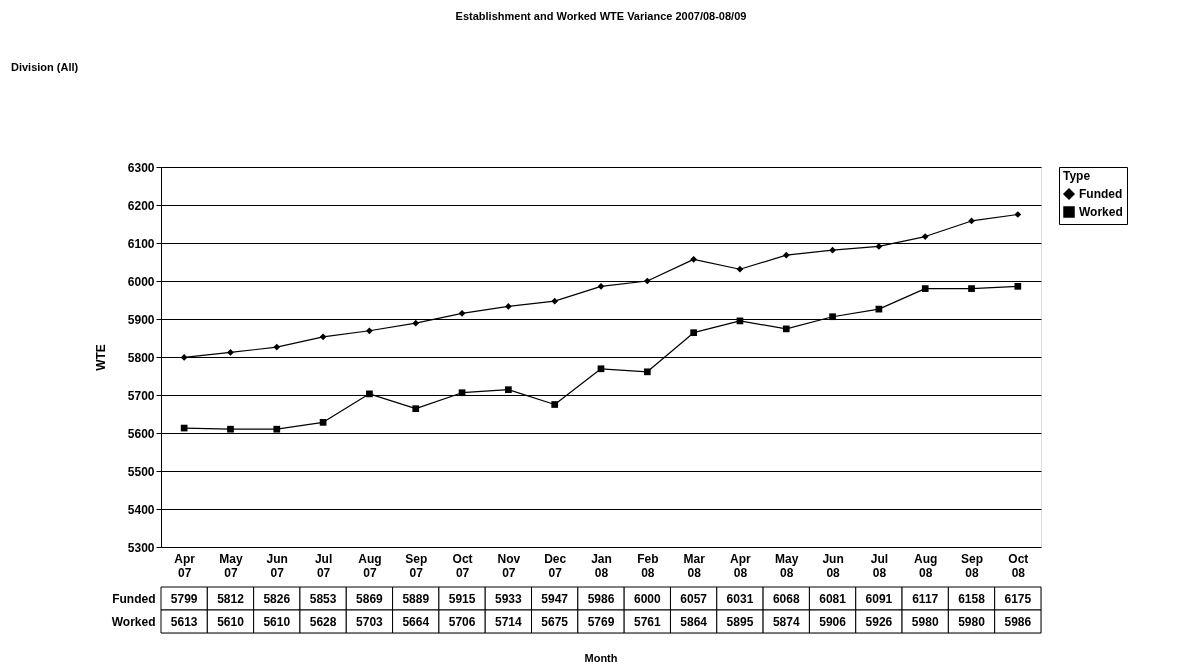 The image size is (1189, 672). Describe the element at coordinates (833, 565) in the screenshot. I see `x-tick-label: Jun 08` at that location.